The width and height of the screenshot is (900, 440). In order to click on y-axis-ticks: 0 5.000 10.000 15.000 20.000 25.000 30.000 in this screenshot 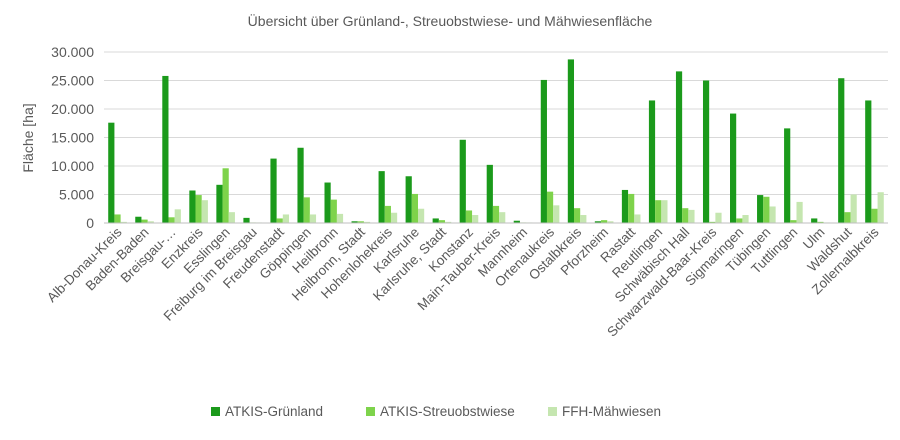, I will do `click(72, 137)`.